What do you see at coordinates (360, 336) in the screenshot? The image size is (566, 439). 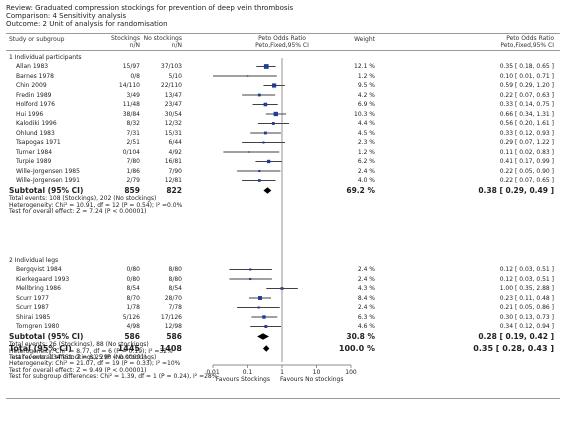 I see `subtotal-weight: 30.8 %` at bounding box center [360, 336].